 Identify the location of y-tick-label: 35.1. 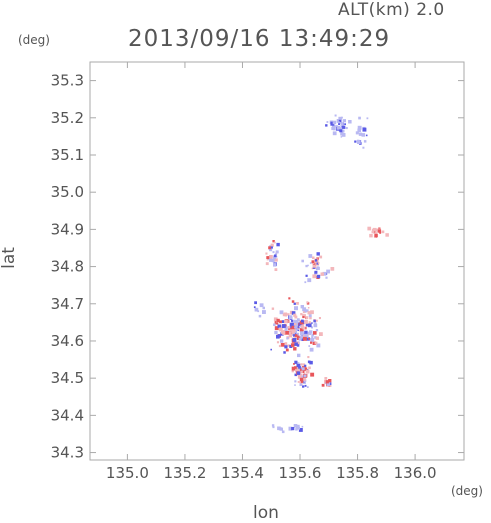
(67, 155).